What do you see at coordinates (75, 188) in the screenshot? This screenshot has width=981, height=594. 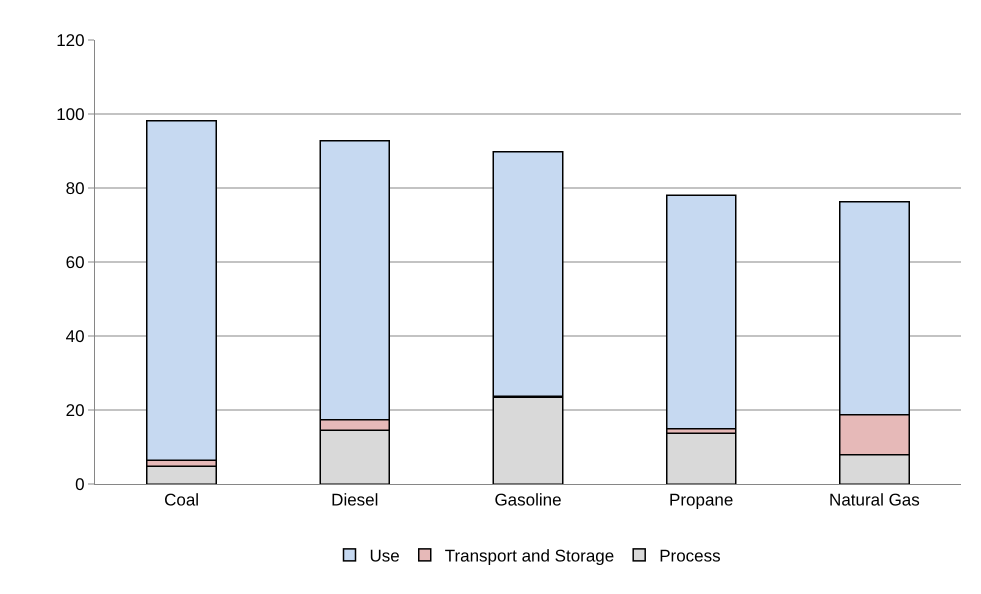 I see `y-tick-label: 80` at bounding box center [75, 188].